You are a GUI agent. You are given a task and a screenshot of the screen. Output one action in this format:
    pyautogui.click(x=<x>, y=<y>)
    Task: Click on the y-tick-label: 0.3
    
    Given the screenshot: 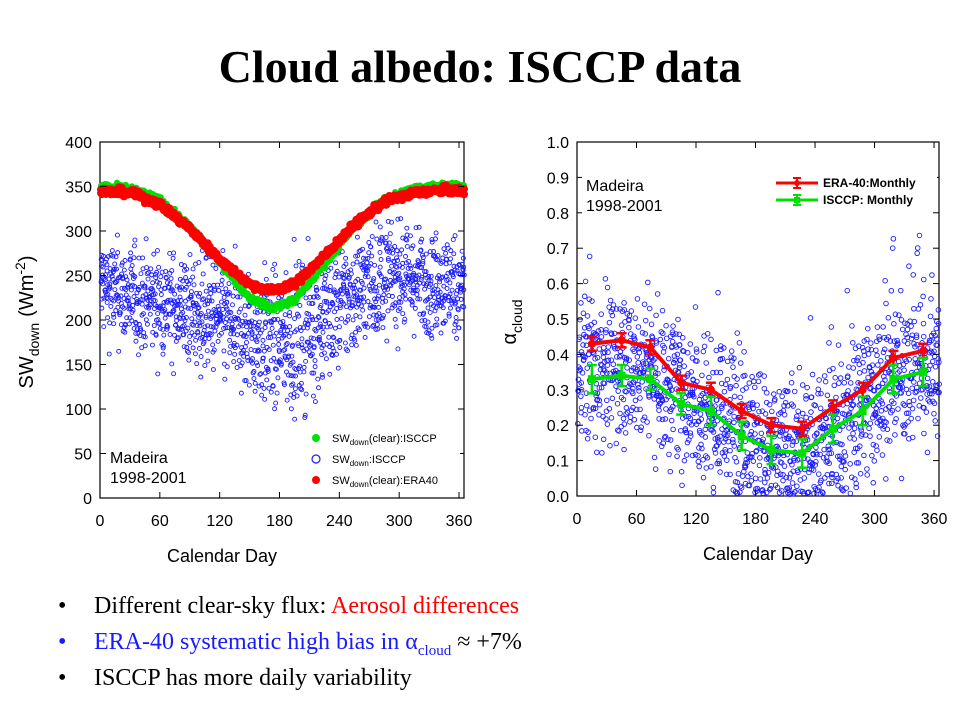 What is the action you would take?
    pyautogui.click(x=558, y=391)
    